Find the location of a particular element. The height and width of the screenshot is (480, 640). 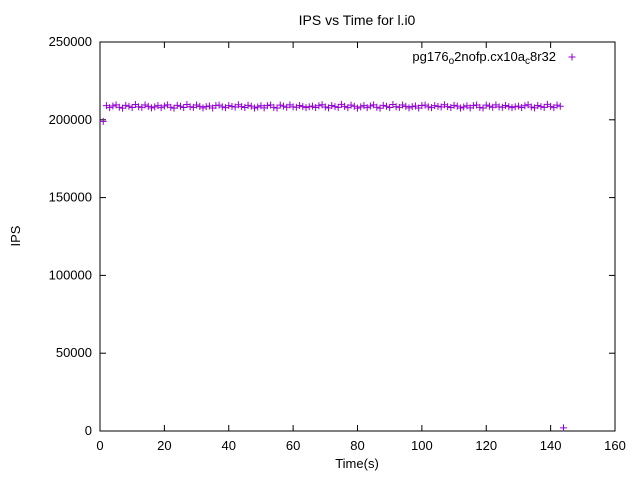

x-tick-label: 160 is located at coordinates (615, 445).